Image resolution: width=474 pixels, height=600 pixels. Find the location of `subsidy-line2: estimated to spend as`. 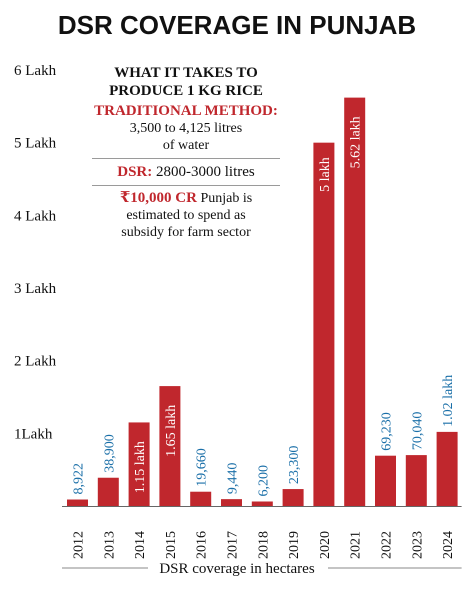

subsidy-line2: estimated to spend as is located at coordinates (186, 215).